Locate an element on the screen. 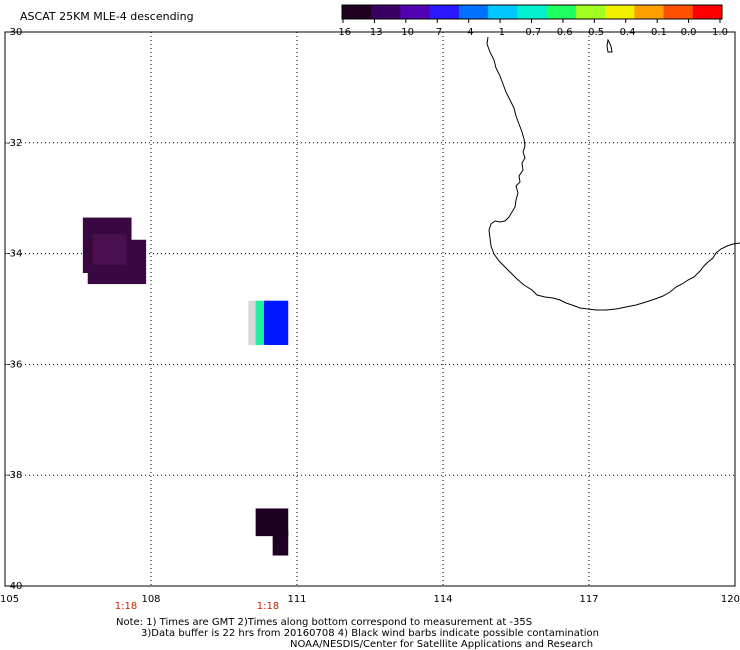  lat-label: -40 is located at coordinates (14, 586).